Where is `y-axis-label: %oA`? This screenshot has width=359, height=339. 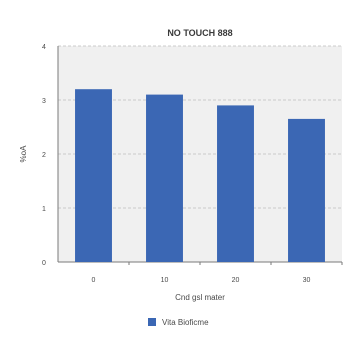 y-axis-label: %oA is located at coordinates (23, 154).